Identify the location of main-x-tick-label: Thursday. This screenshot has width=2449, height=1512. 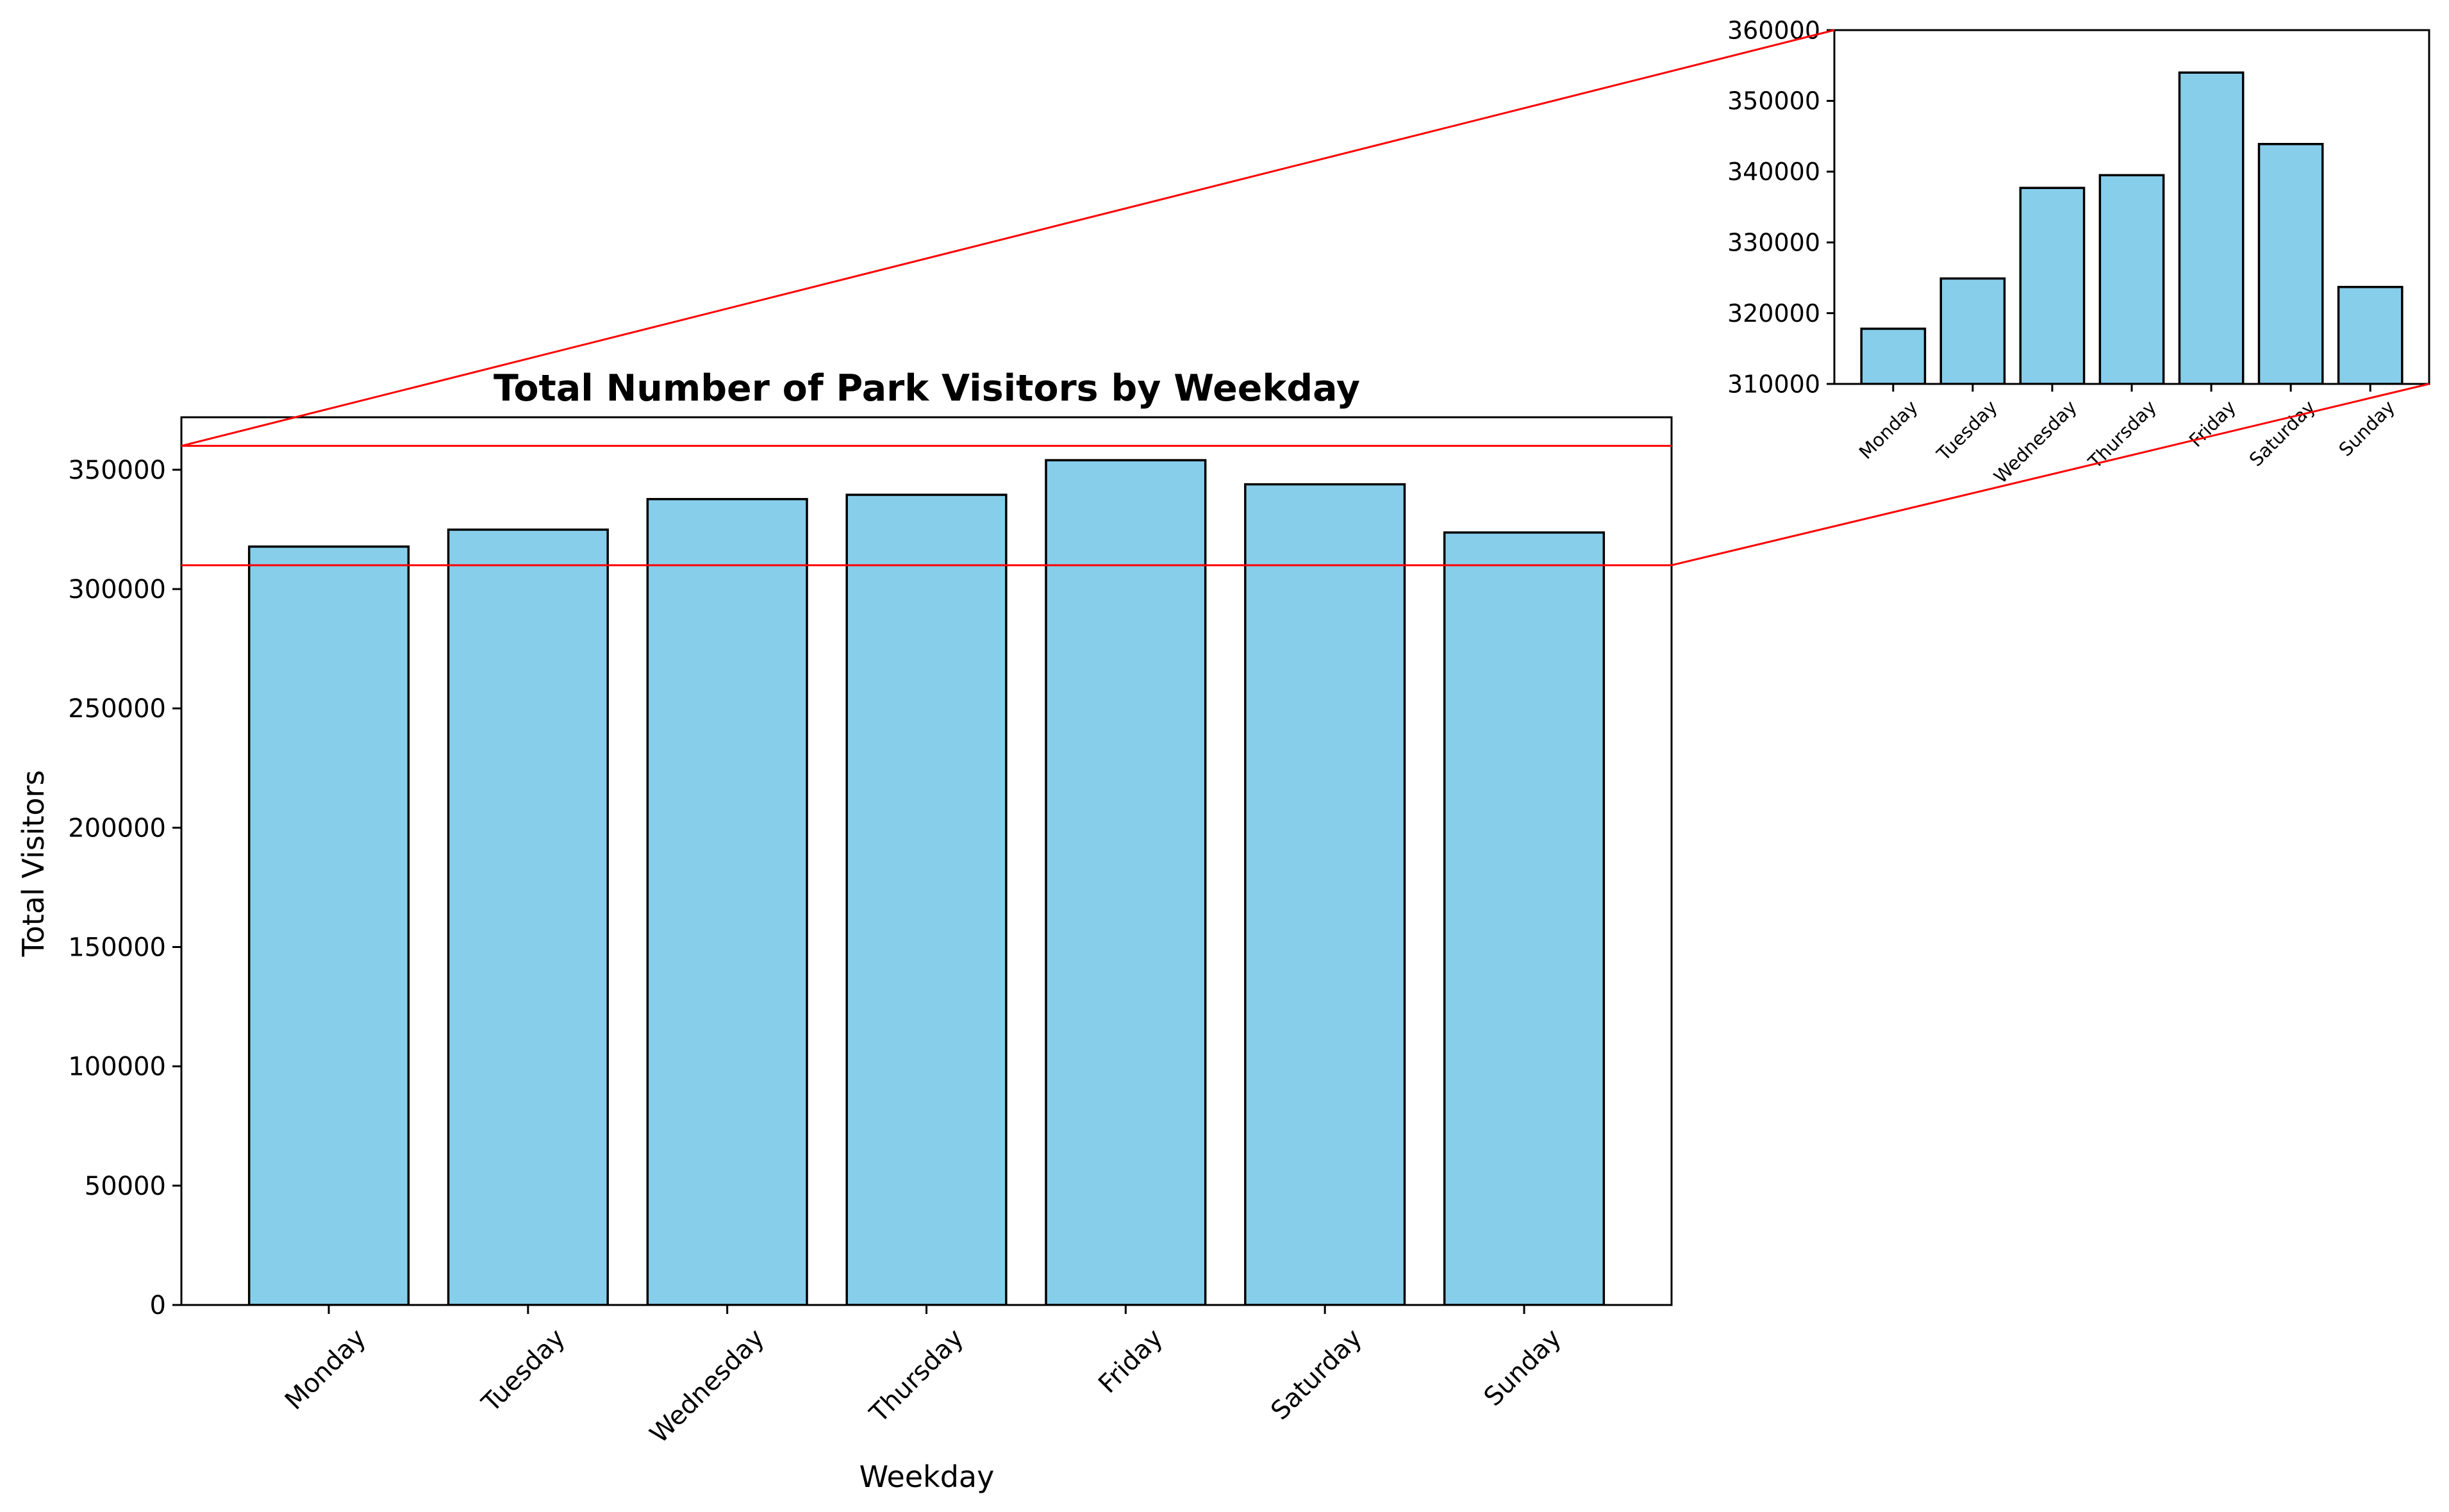
(917, 1376).